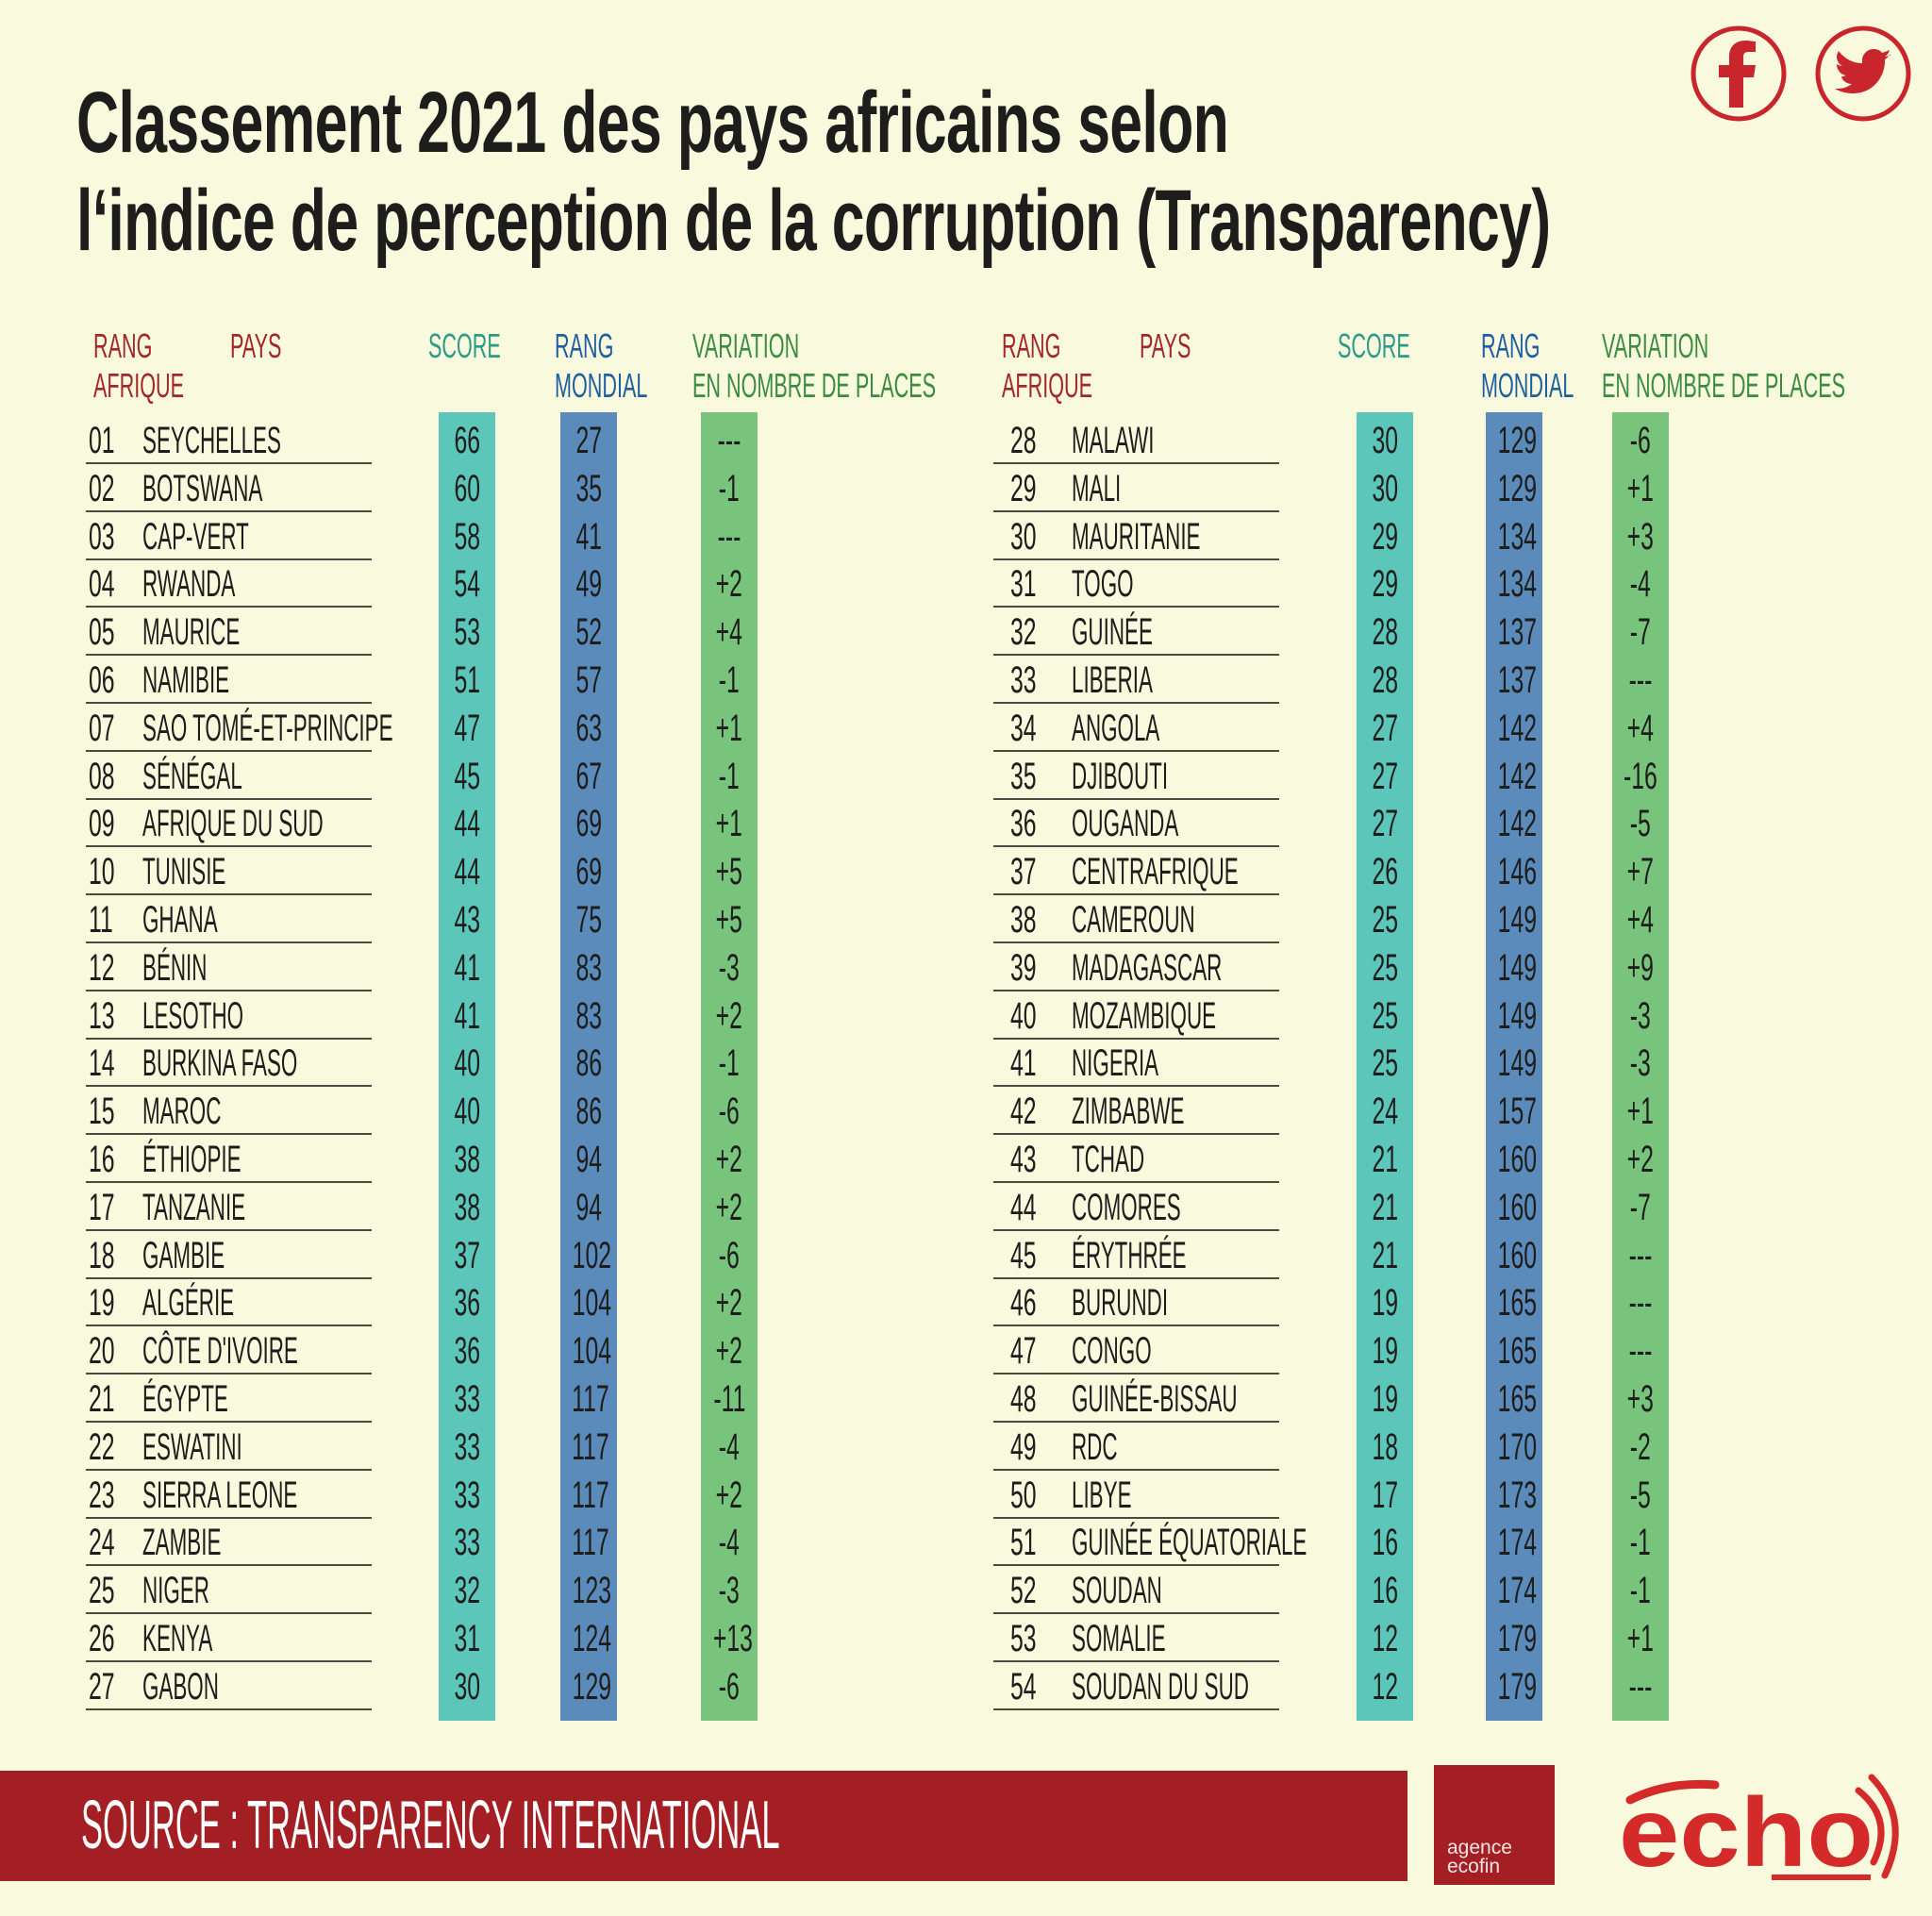 The width and height of the screenshot is (1932, 1916). Describe the element at coordinates (467, 584) in the screenshot. I see `score-value-text: 54` at that location.